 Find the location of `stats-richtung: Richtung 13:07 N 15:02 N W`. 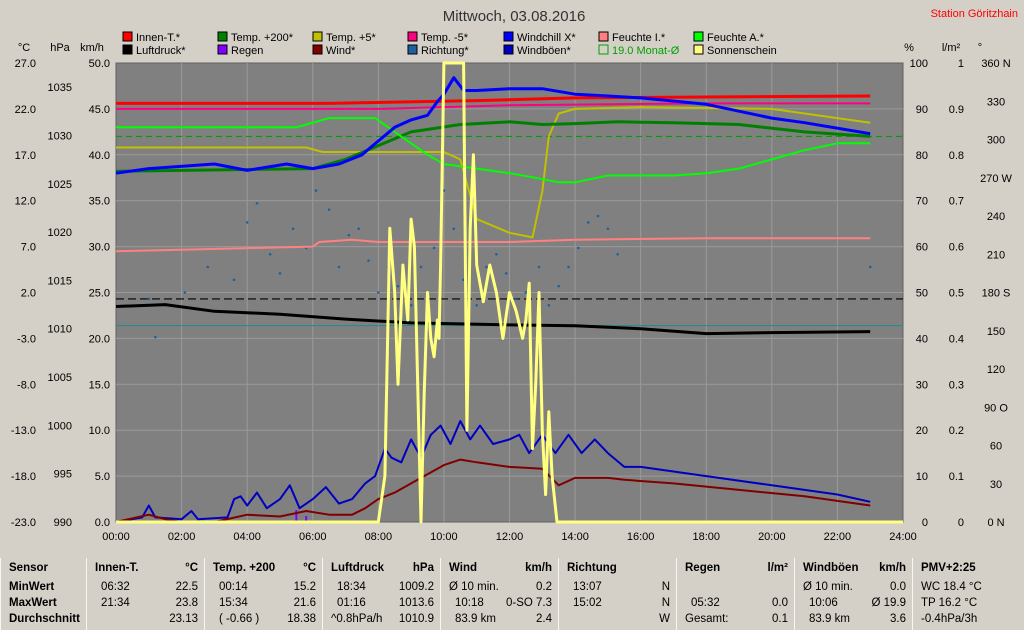

stats-richtung: Richtung 13:07 N 15:02 N W is located at coordinates (617, 594).